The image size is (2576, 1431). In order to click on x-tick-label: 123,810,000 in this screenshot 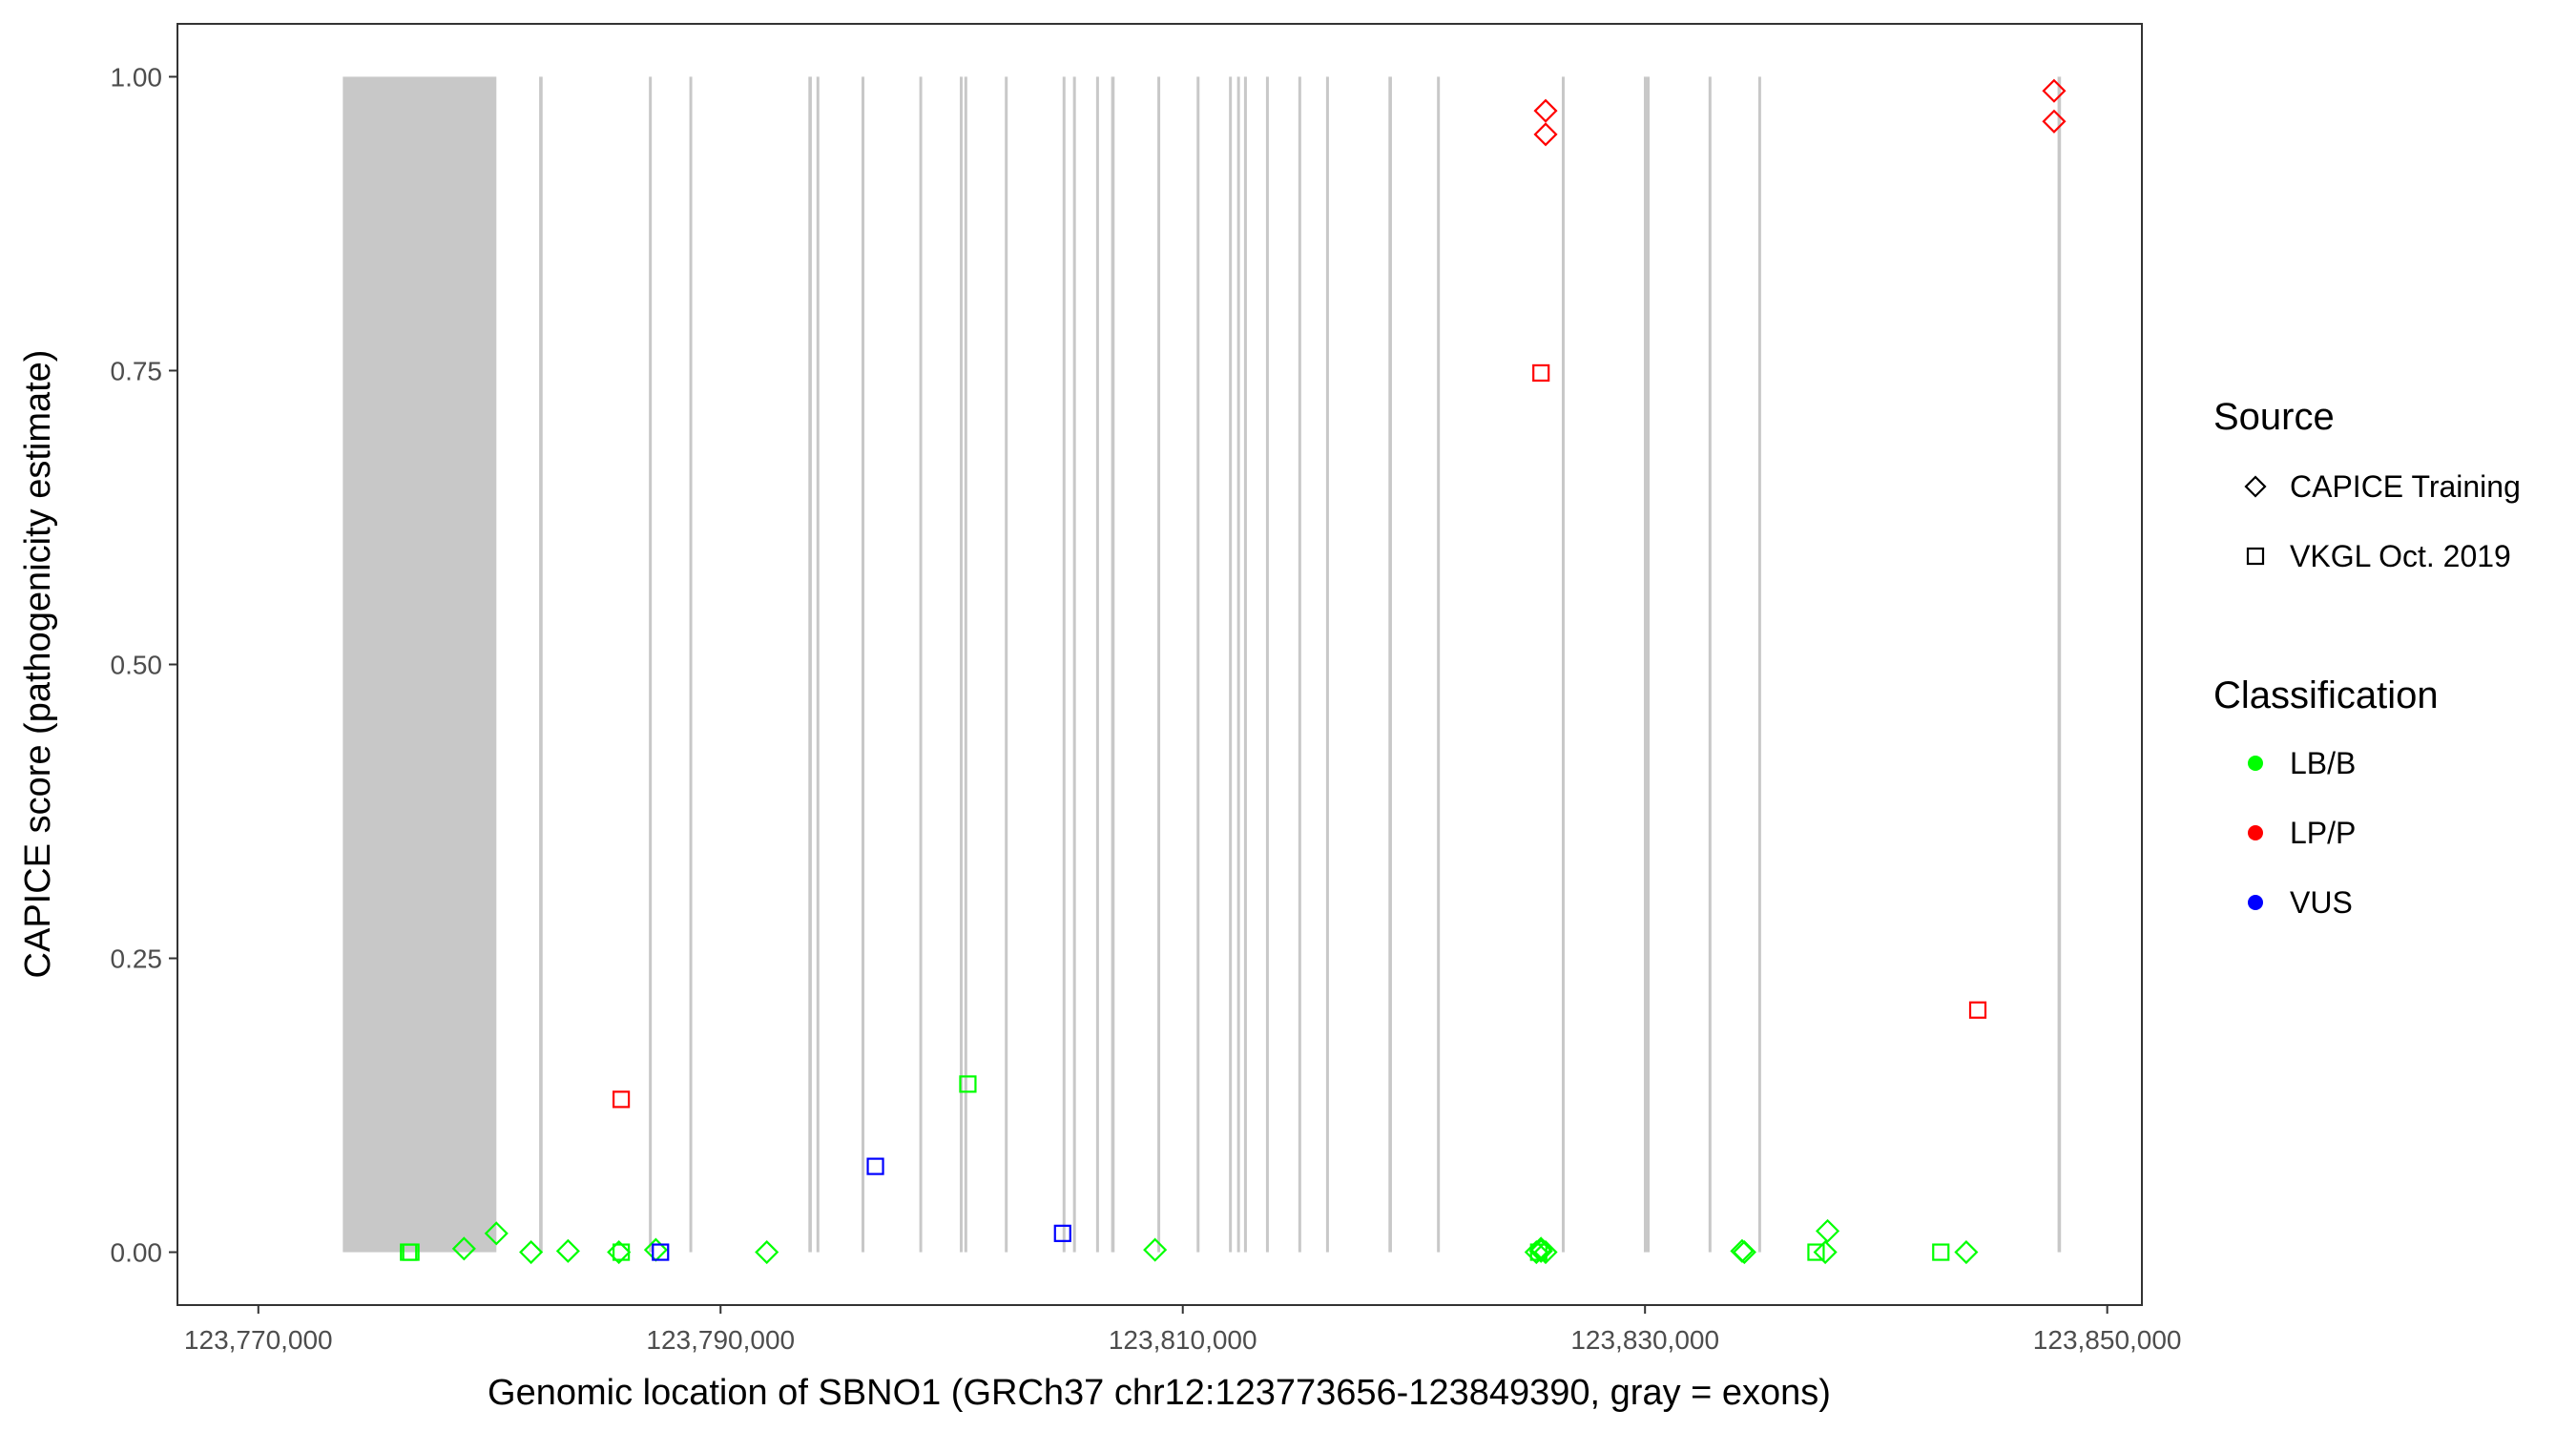, I will do `click(1183, 1340)`.